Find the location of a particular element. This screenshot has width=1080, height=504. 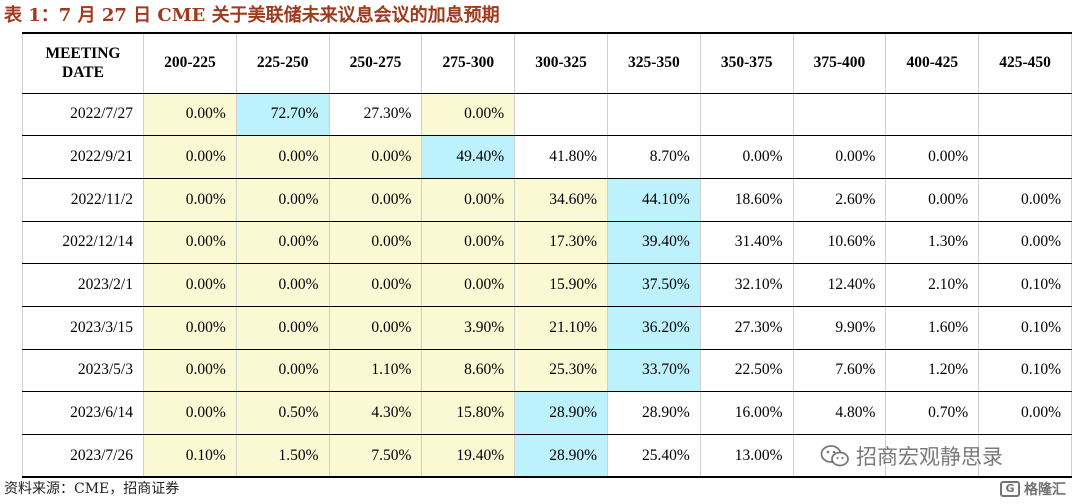

probability-cell: 1.20% is located at coordinates (932, 370).